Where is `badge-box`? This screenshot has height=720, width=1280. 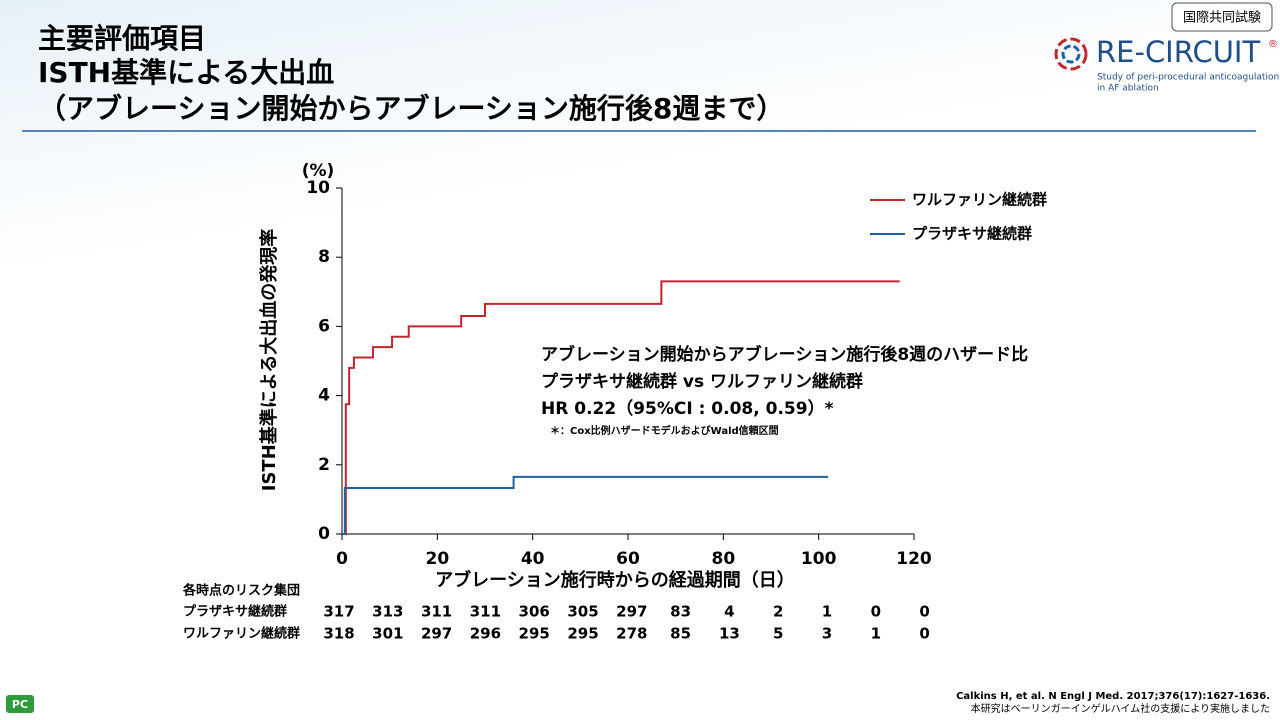 badge-box is located at coordinates (1222, 17).